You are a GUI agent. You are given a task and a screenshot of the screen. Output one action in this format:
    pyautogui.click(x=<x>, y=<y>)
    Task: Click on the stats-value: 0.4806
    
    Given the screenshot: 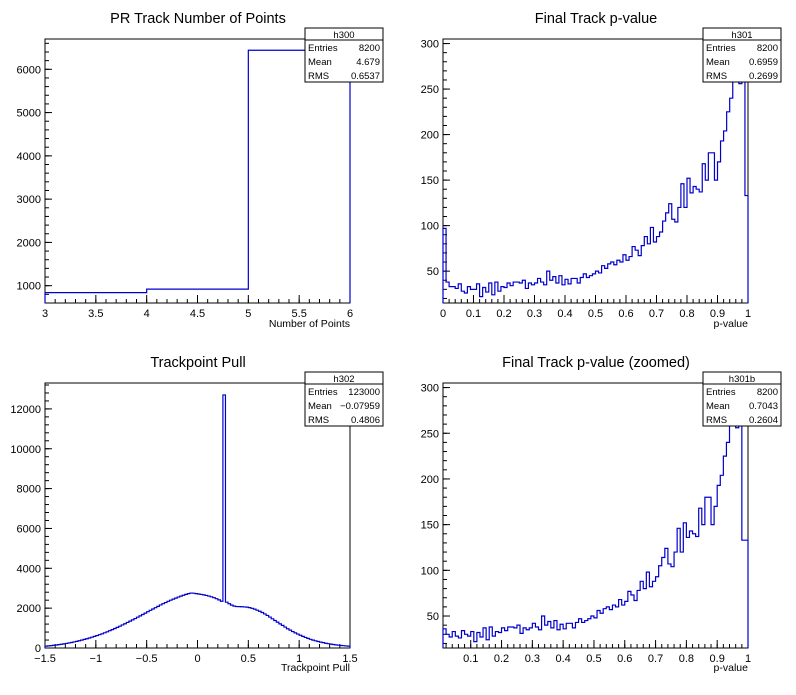 What is the action you would take?
    pyautogui.click(x=365, y=420)
    